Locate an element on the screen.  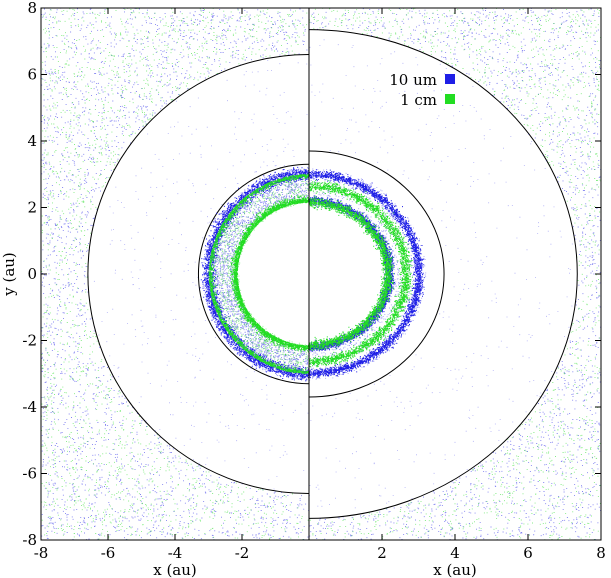
y-tick-label: 4 is located at coordinates (32, 141).